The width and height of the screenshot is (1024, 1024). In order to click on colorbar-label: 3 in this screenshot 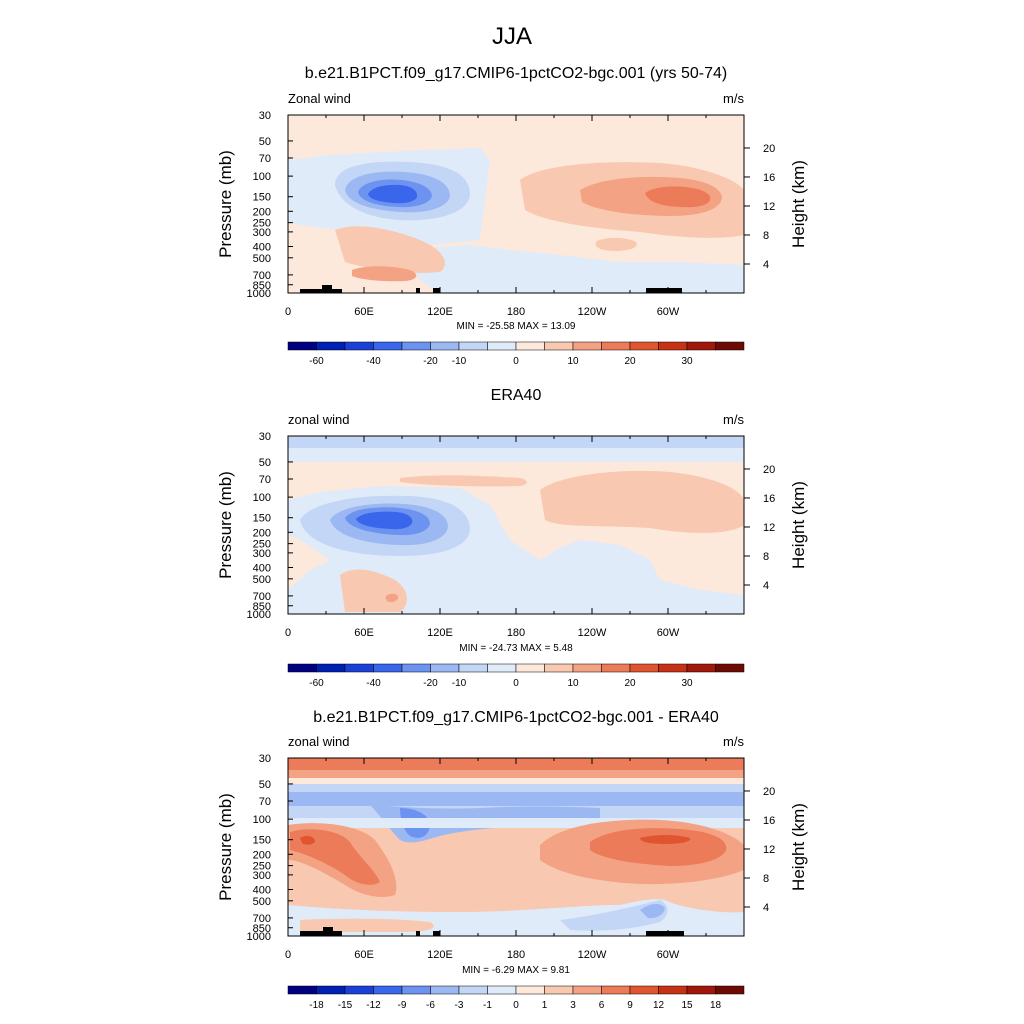, I will do `click(573, 1005)`.